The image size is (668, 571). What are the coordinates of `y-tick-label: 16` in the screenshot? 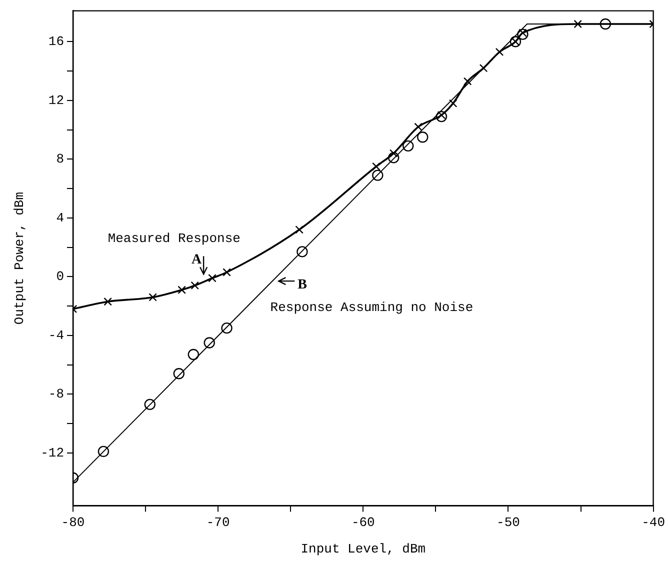 It's located at (56, 42).